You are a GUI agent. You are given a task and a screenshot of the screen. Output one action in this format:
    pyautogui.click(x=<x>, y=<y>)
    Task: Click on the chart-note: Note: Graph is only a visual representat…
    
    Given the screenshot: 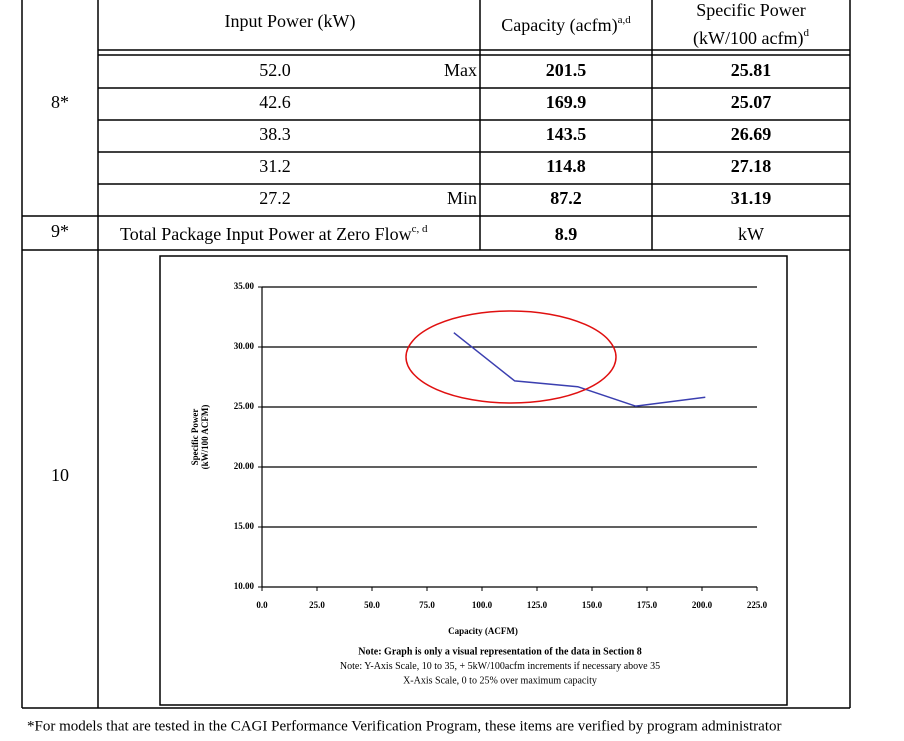 What is the action you would take?
    pyautogui.click(x=500, y=651)
    